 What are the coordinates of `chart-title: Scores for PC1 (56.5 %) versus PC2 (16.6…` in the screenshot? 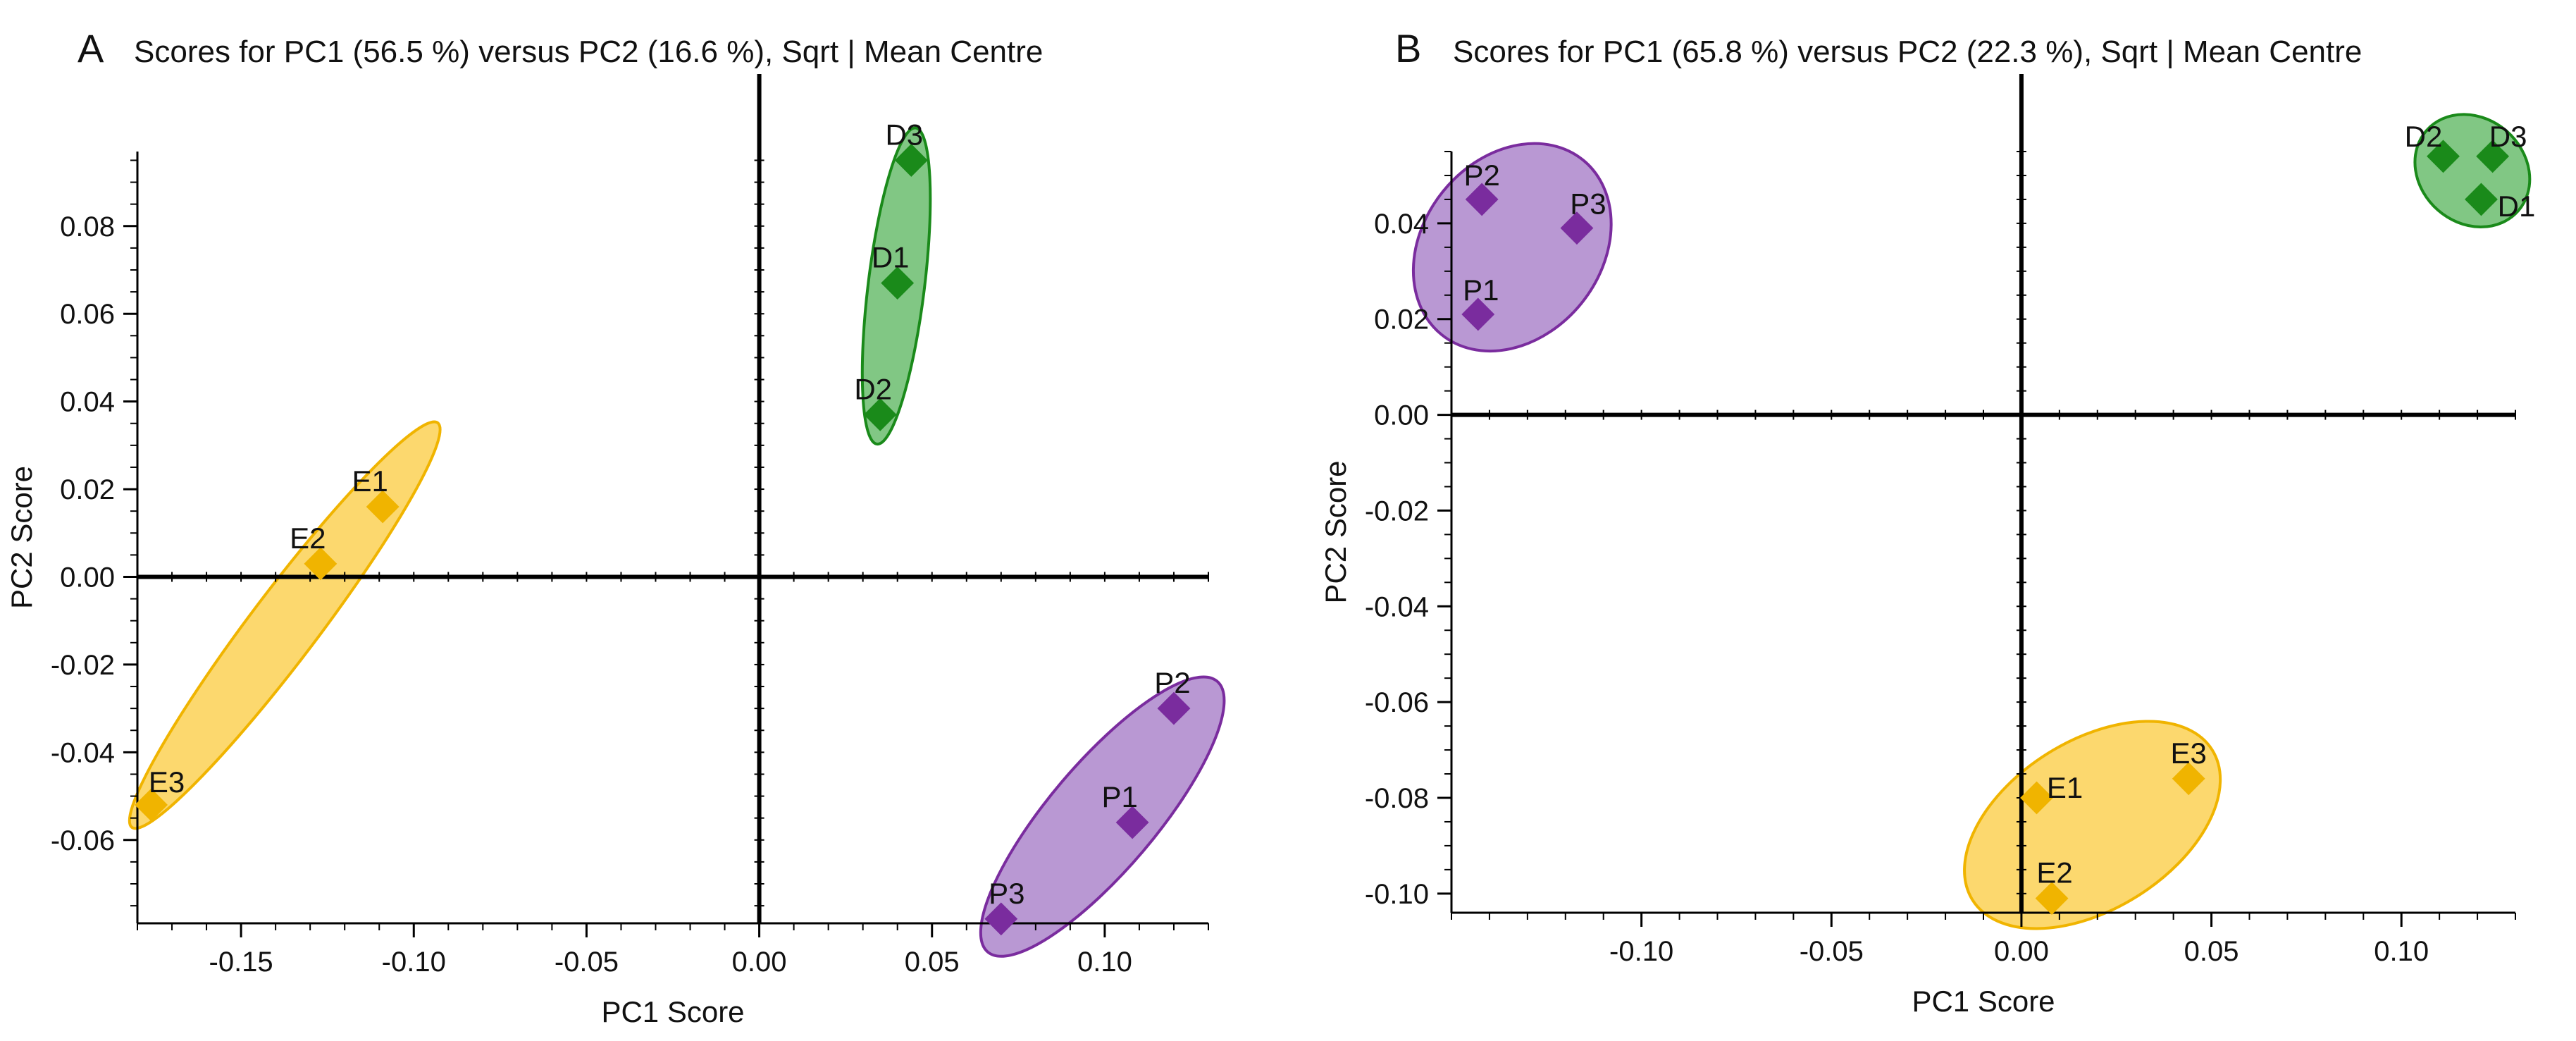 It's located at (588, 52).